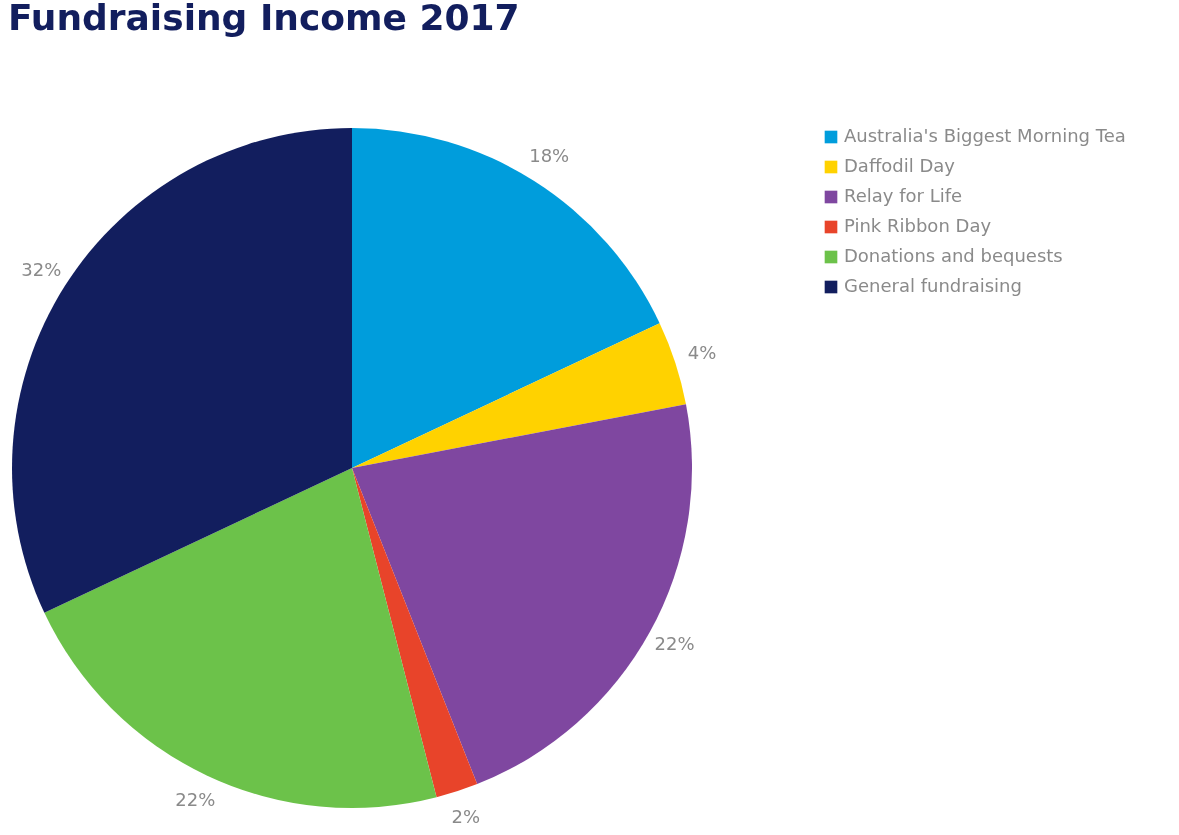 The height and width of the screenshot is (835, 1179). Describe the element at coordinates (465, 816) in the screenshot. I see `data-label: 2%` at that location.